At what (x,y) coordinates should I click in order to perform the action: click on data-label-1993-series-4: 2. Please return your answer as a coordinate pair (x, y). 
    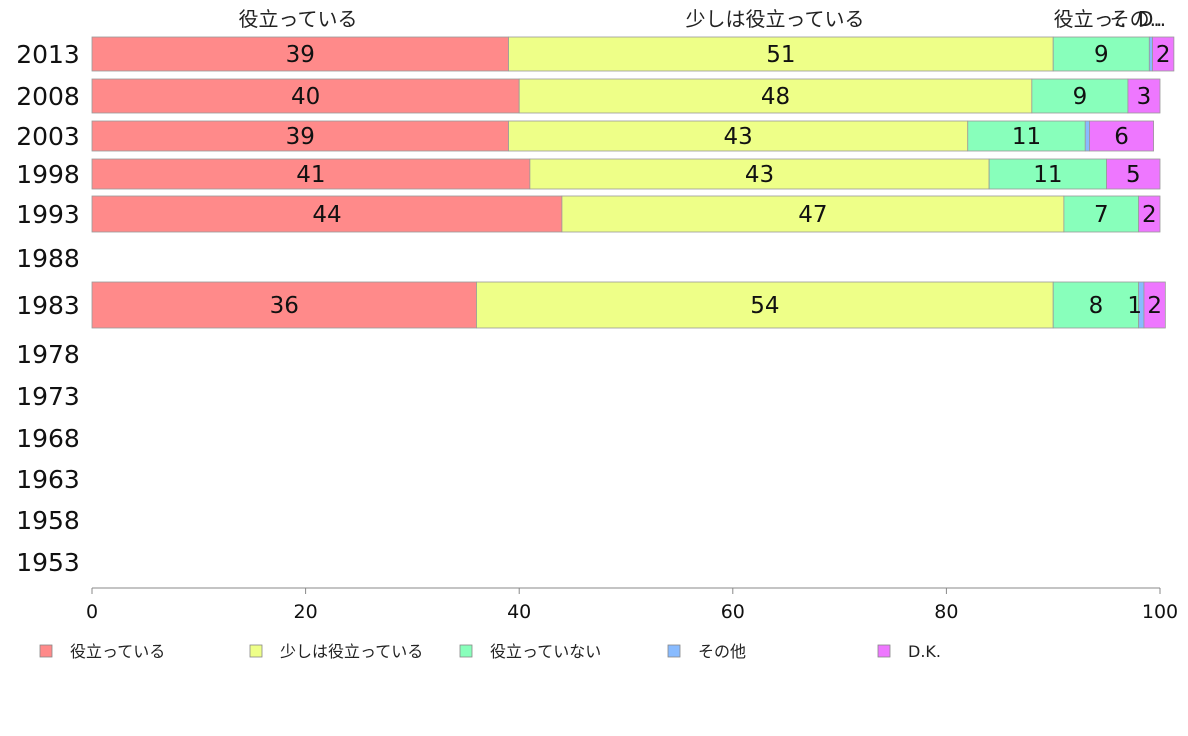
    Looking at the image, I should click on (1149, 215).